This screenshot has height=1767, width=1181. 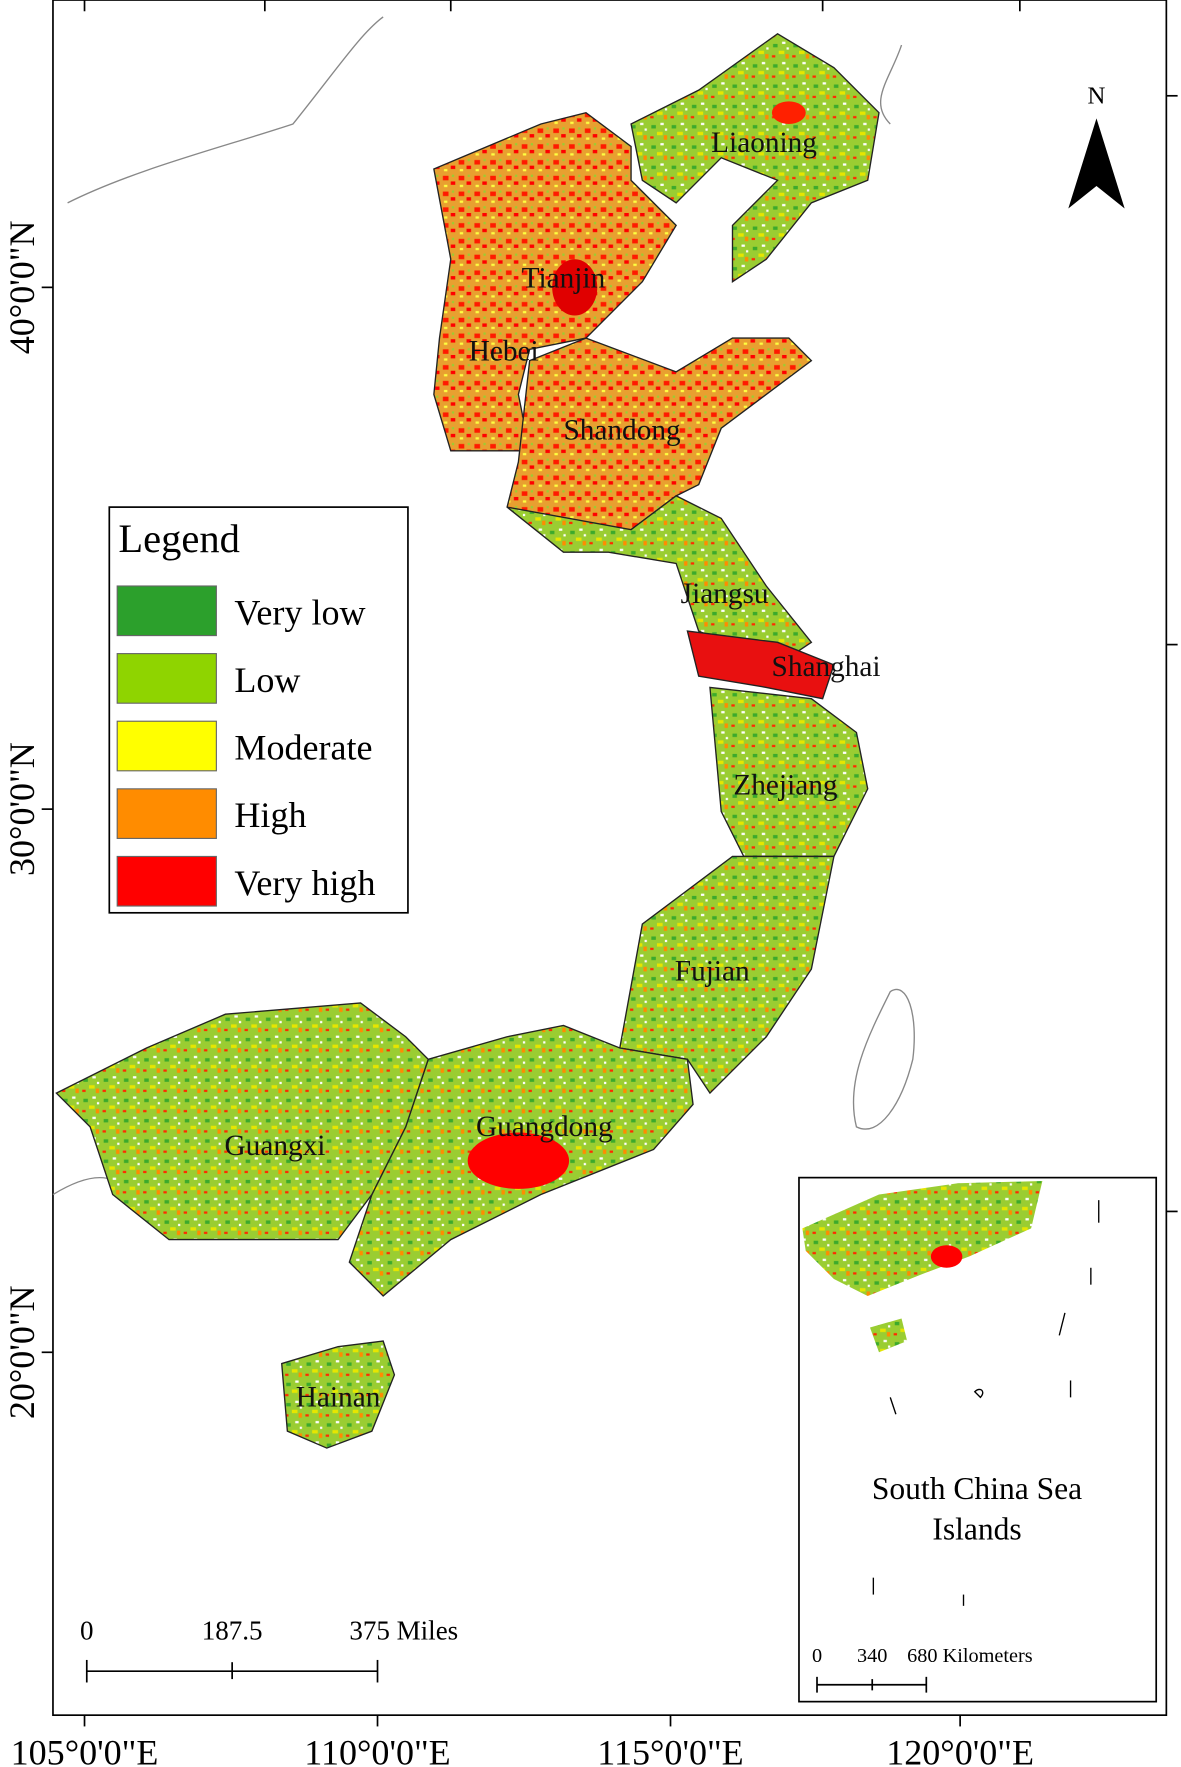 I want to click on legend-label: High, so click(x=270, y=815).